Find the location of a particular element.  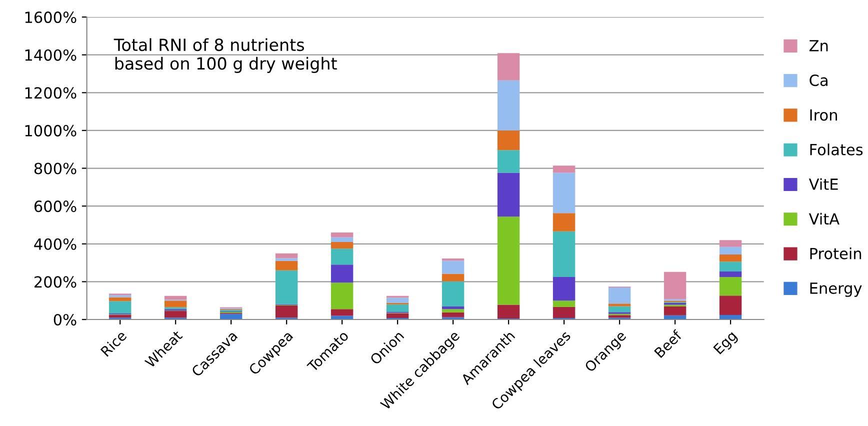

y-tick-label: 200% is located at coordinates (55, 282).